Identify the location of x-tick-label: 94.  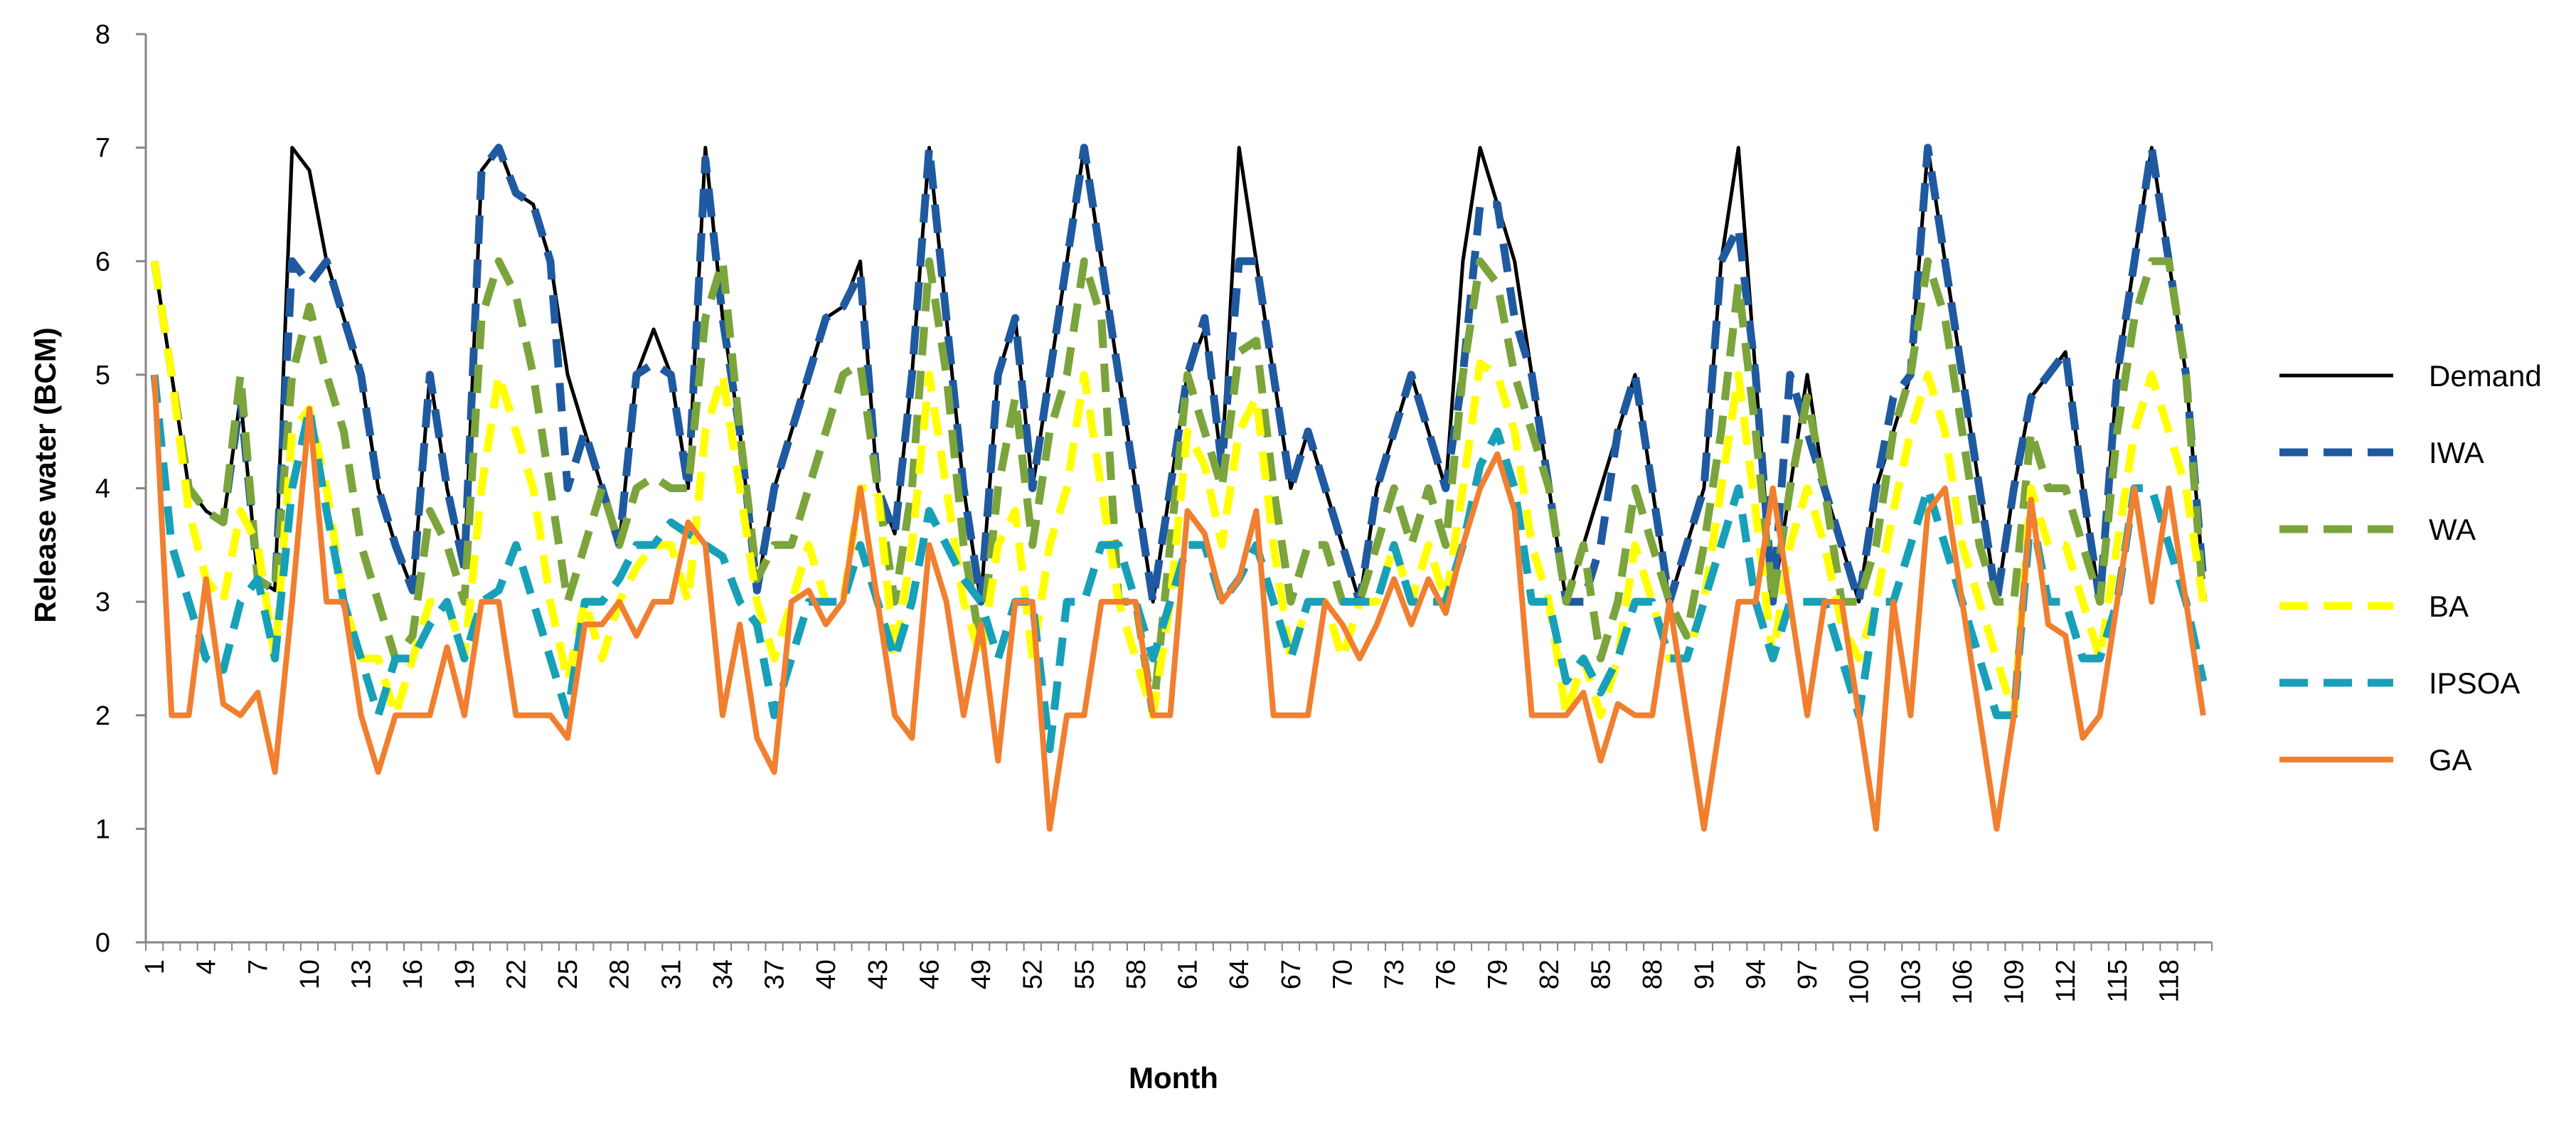
(1756, 974).